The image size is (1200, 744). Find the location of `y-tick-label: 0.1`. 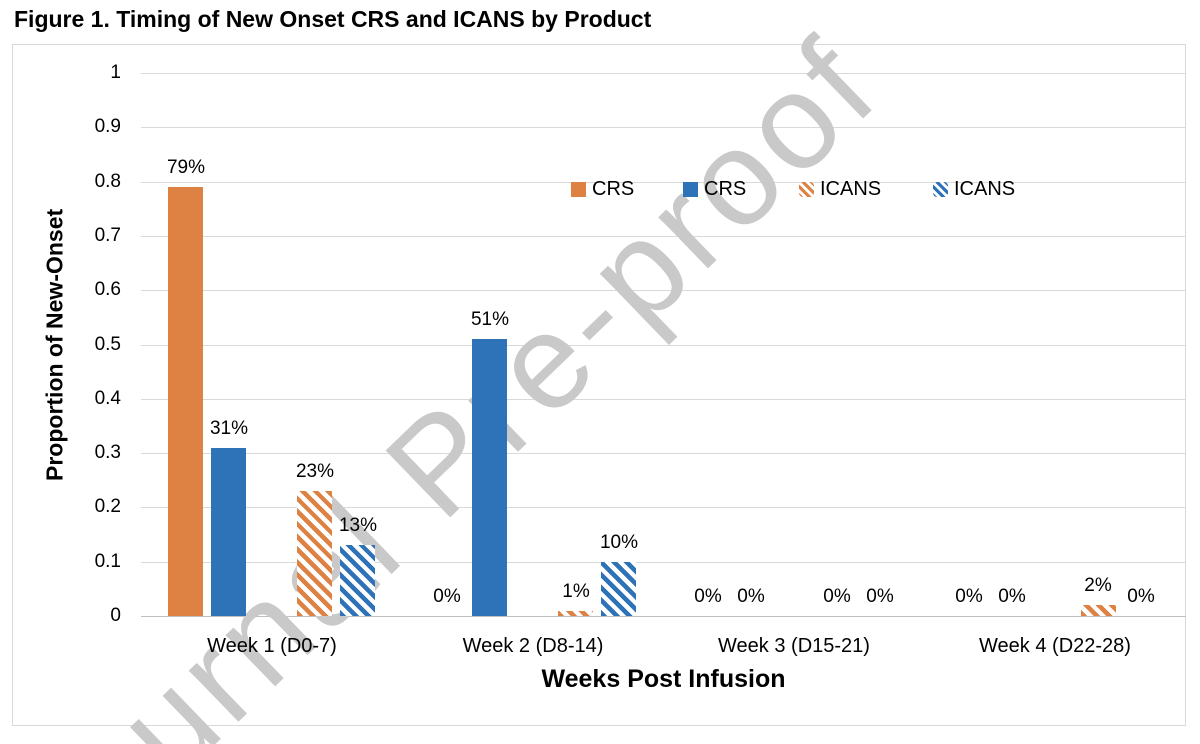

y-tick-label: 0.1 is located at coordinates (107, 561).